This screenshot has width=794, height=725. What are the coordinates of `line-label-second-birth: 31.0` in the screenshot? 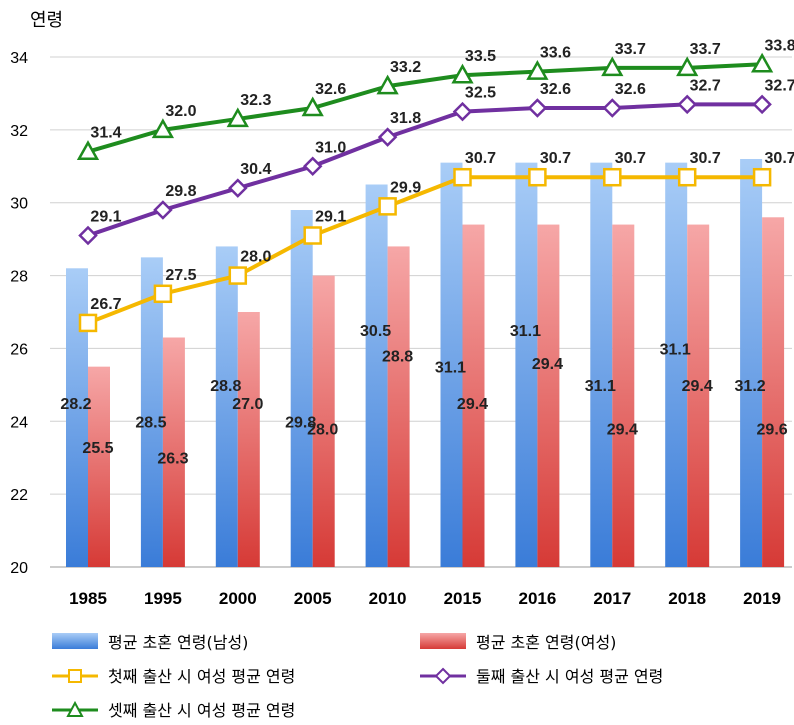 It's located at (330, 147).